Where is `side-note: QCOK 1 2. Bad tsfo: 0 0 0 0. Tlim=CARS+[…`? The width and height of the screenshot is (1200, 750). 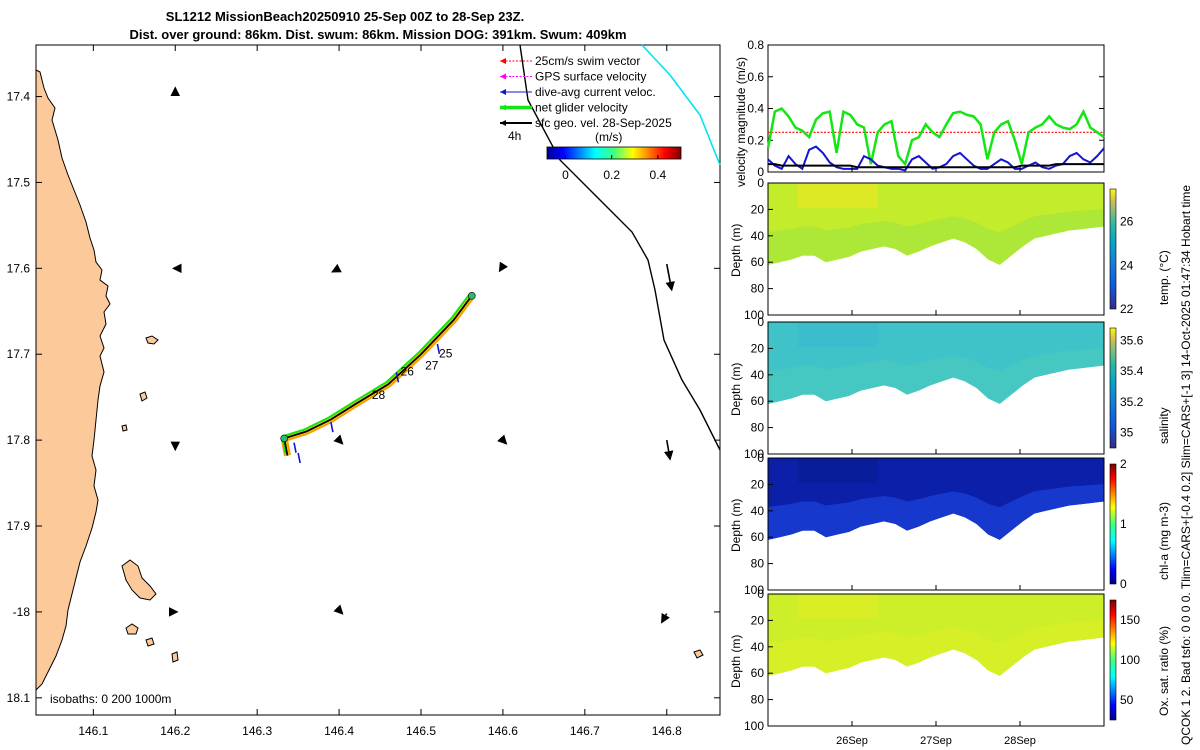 side-note: QCOK 1 2. Bad tsfo: 0 0 0 0. Tlim=CARS+[… is located at coordinates (1186, 465).